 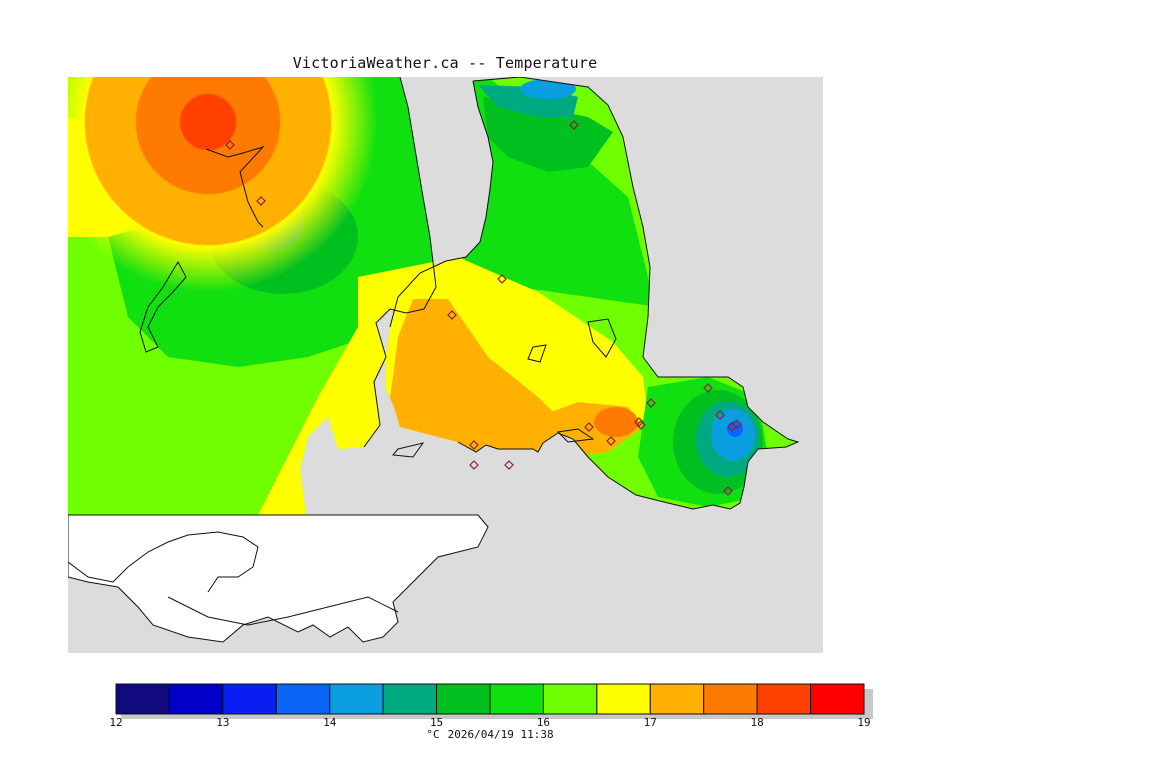 What do you see at coordinates (223, 722) in the screenshot?
I see `colorbar-tick-label: 13` at bounding box center [223, 722].